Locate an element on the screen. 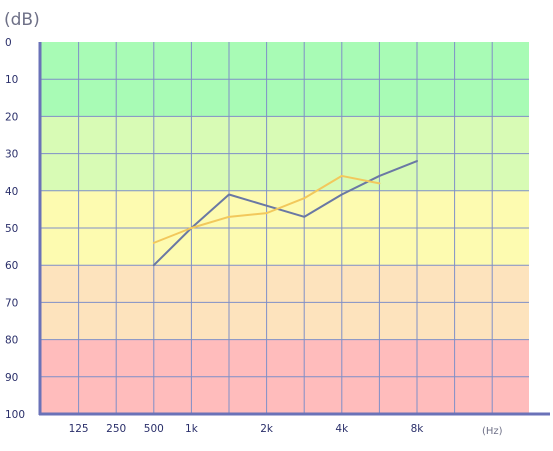 This screenshot has width=553, height=451. y-tick-labels: 0 10 20 30 40 50 60 70 80 90 100 is located at coordinates (15, 229).